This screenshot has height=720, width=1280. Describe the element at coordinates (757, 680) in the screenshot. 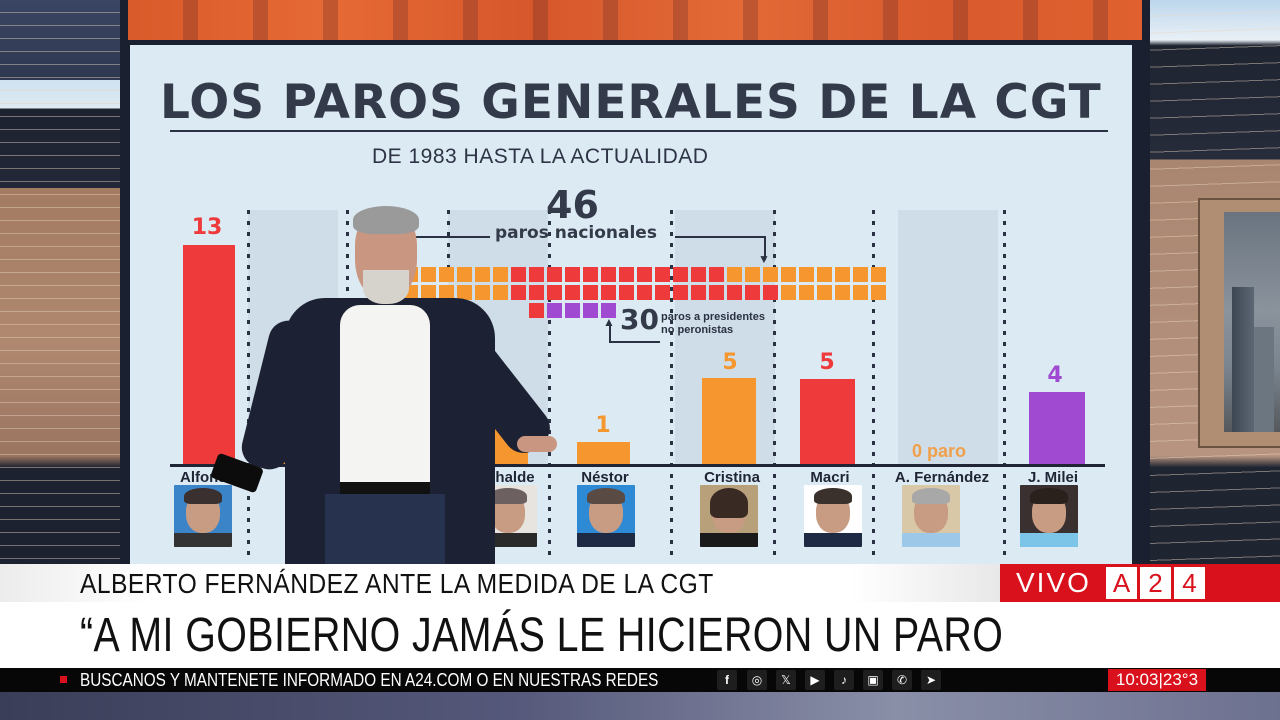

I see `instagram-icon: ◎` at that location.